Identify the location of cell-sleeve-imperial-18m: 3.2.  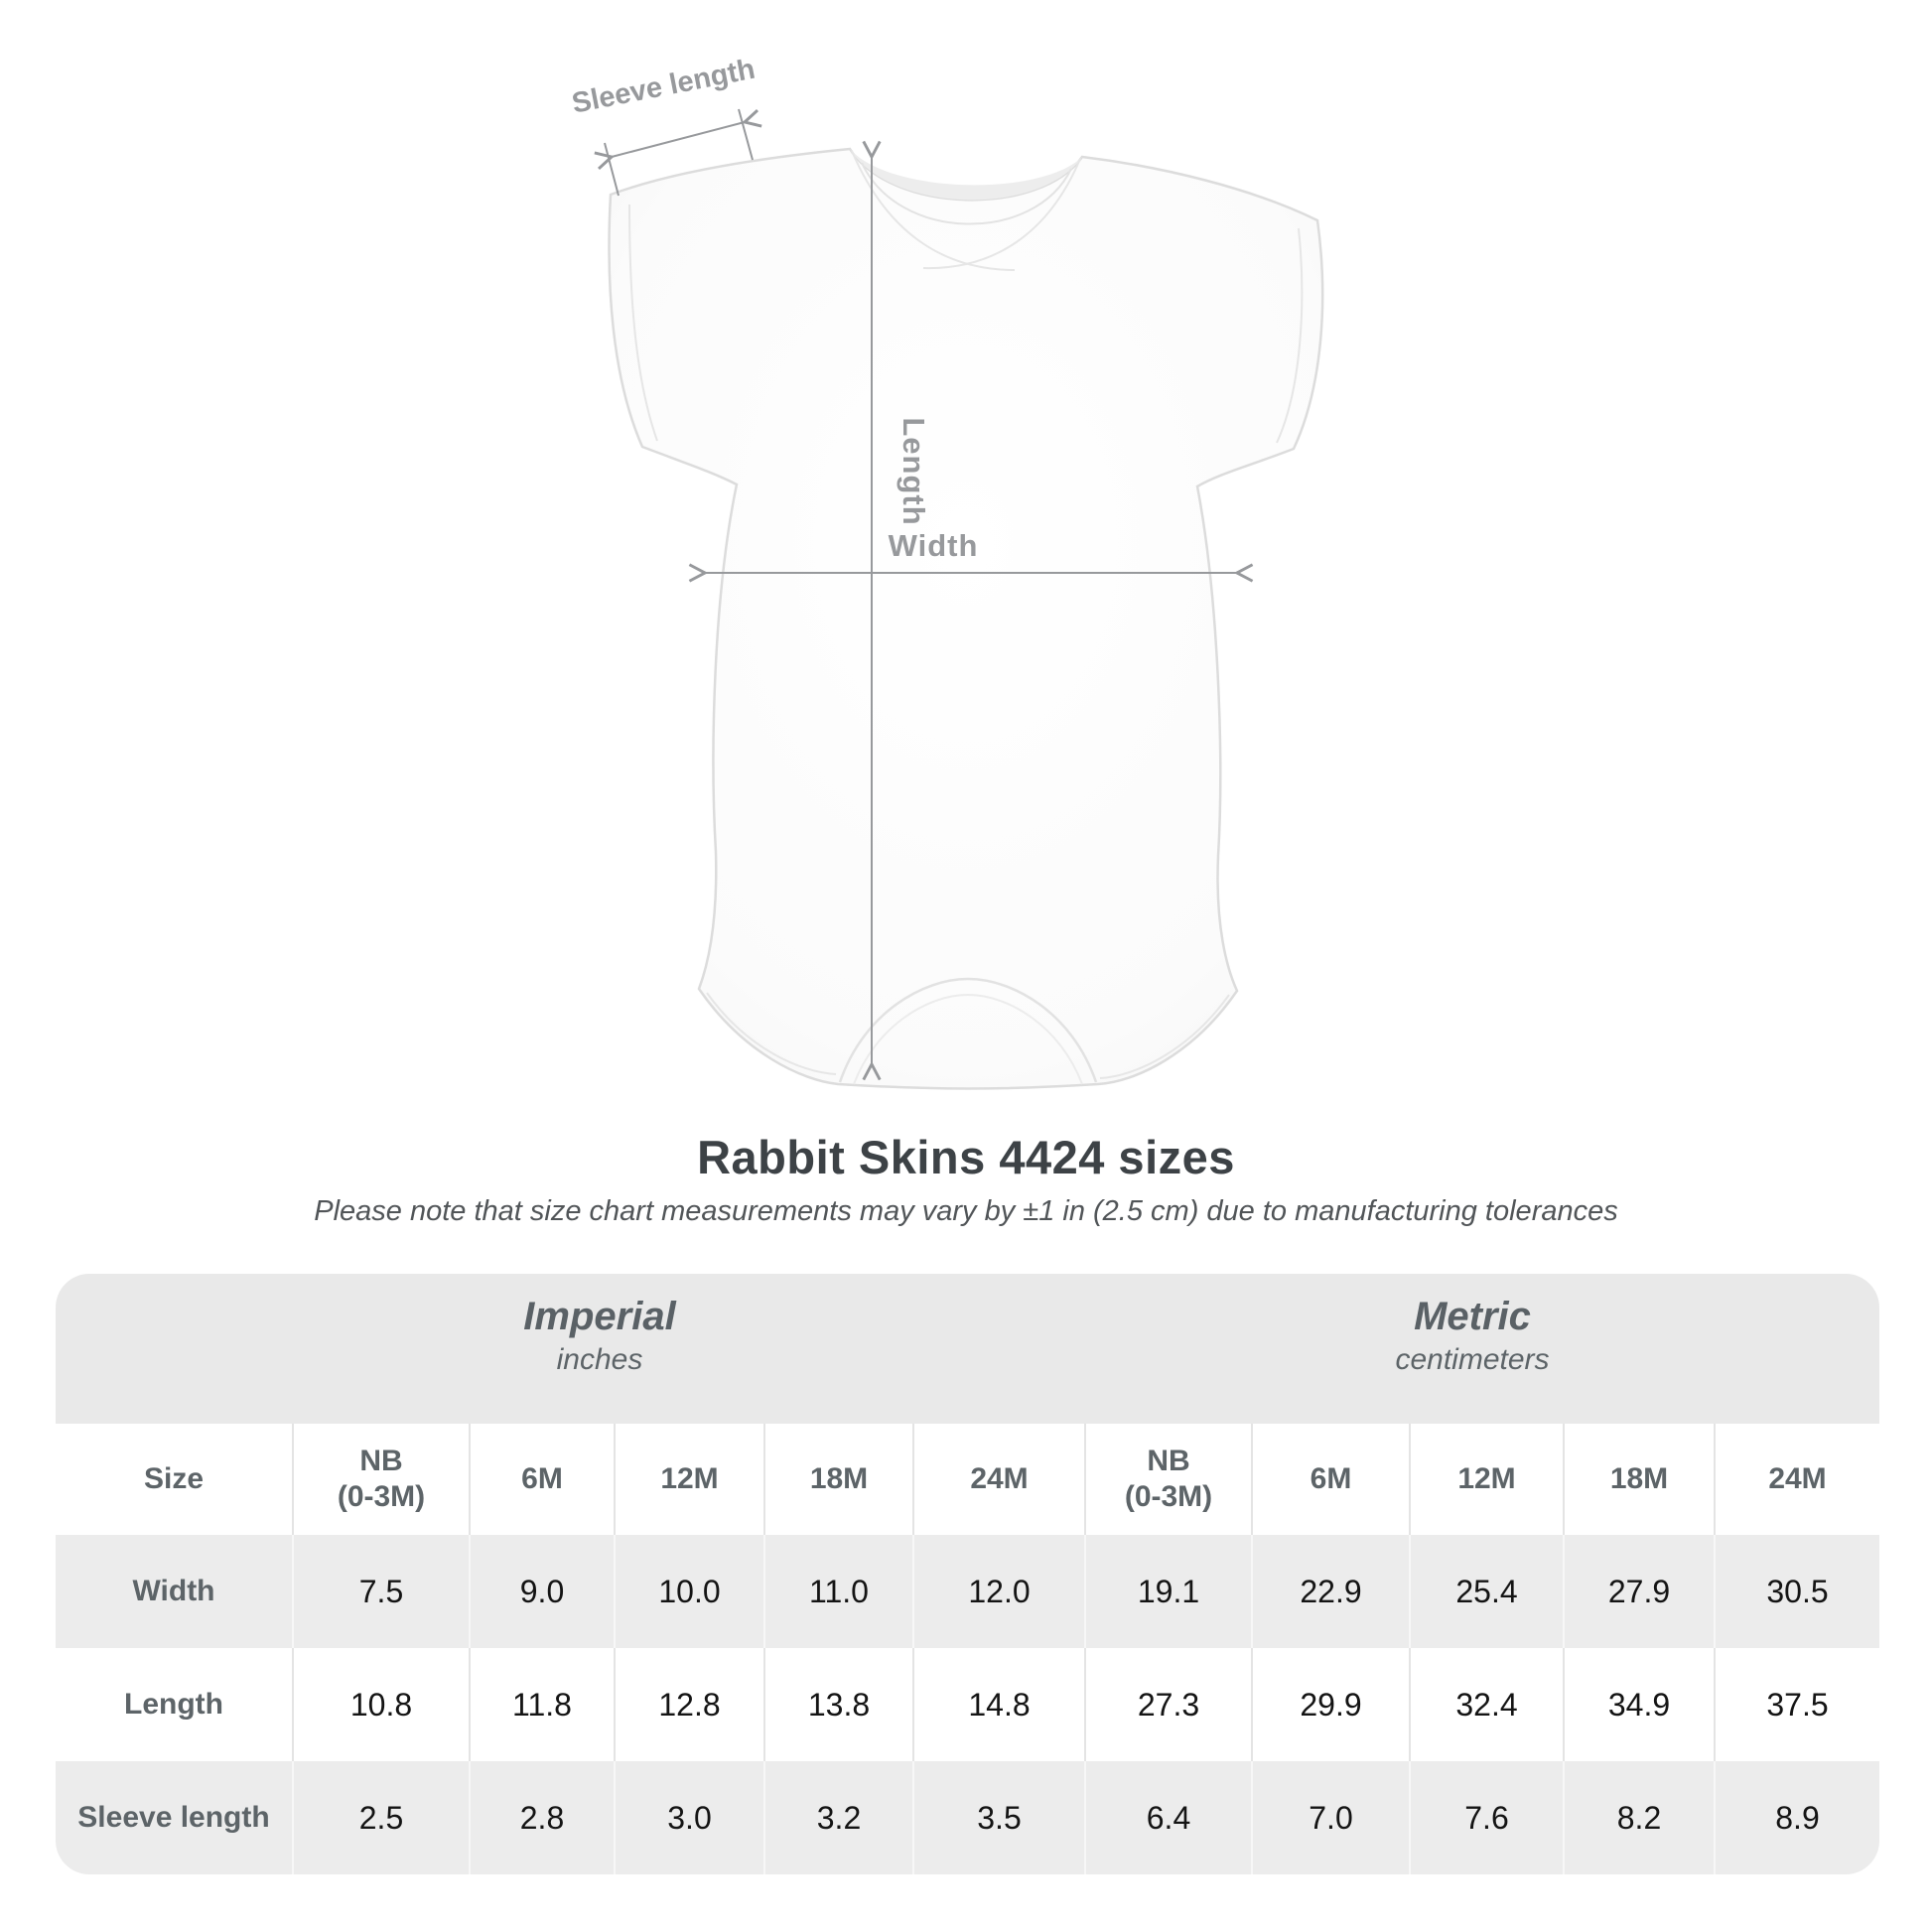
(837, 1818).